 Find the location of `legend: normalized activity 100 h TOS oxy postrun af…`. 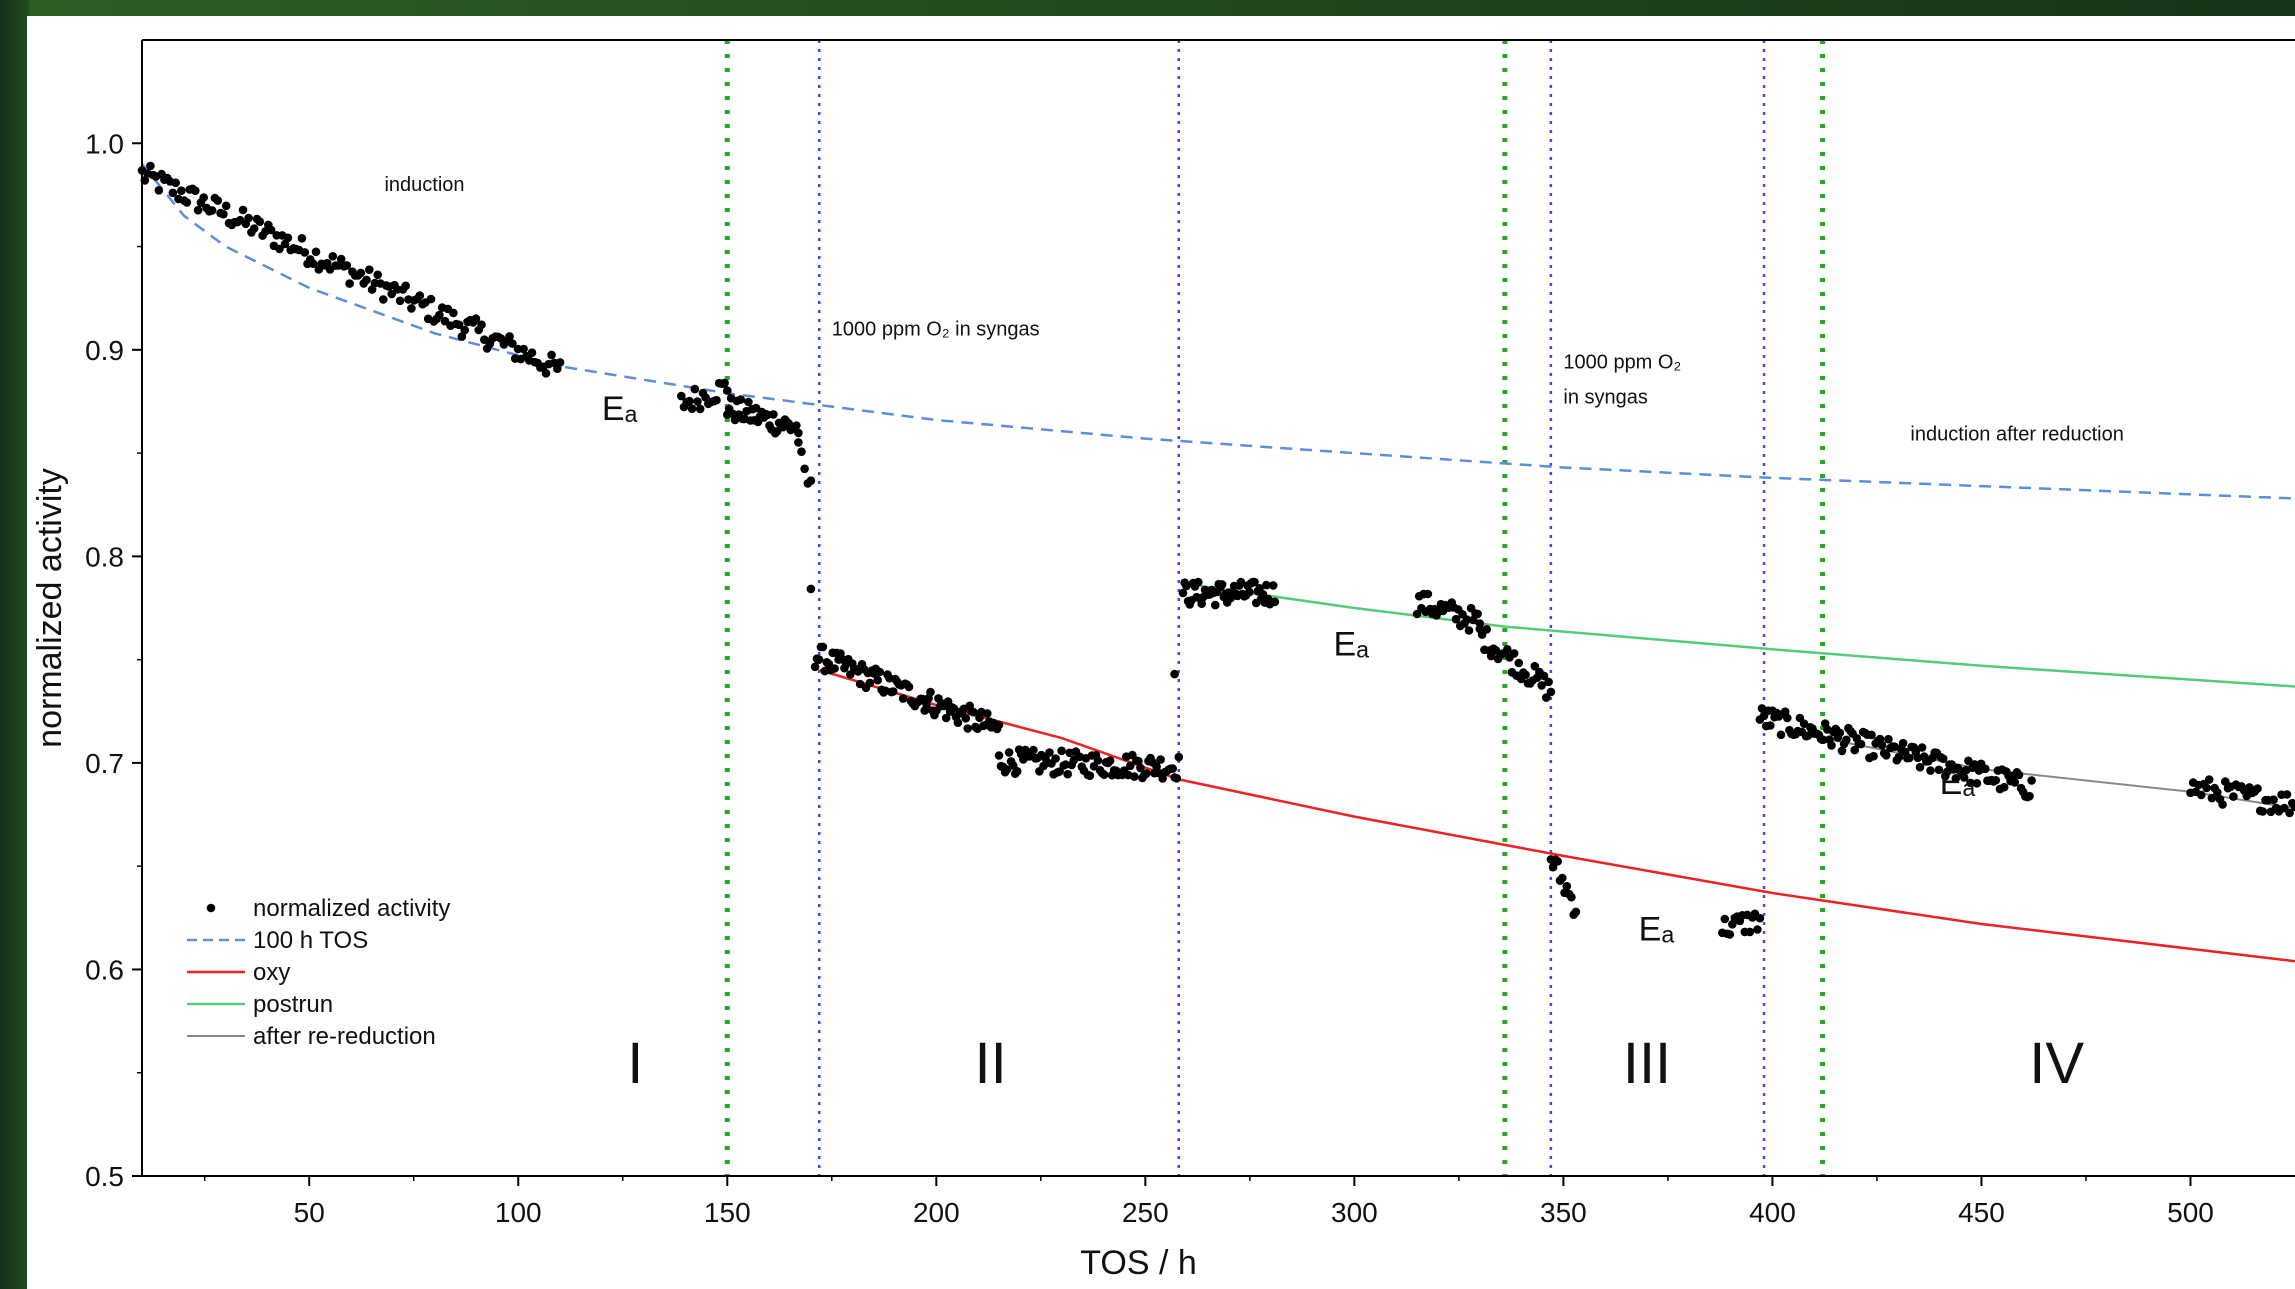

legend: normalized activity 100 h TOS oxy postrun af… is located at coordinates (318, 972).